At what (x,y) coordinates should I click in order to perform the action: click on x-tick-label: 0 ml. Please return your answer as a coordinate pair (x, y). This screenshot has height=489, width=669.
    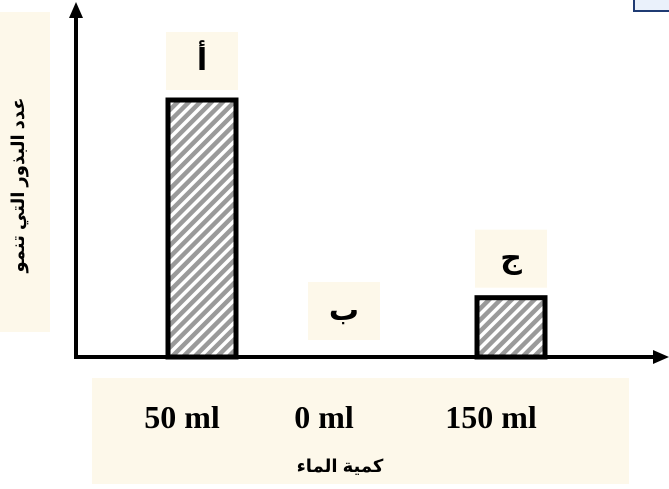
    Looking at the image, I should click on (324, 417).